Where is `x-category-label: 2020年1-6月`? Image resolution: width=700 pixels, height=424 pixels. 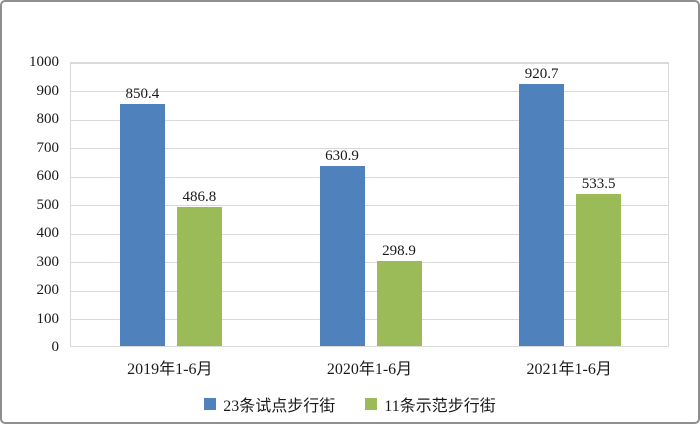 x-category-label: 2020年1-6月 is located at coordinates (369, 369).